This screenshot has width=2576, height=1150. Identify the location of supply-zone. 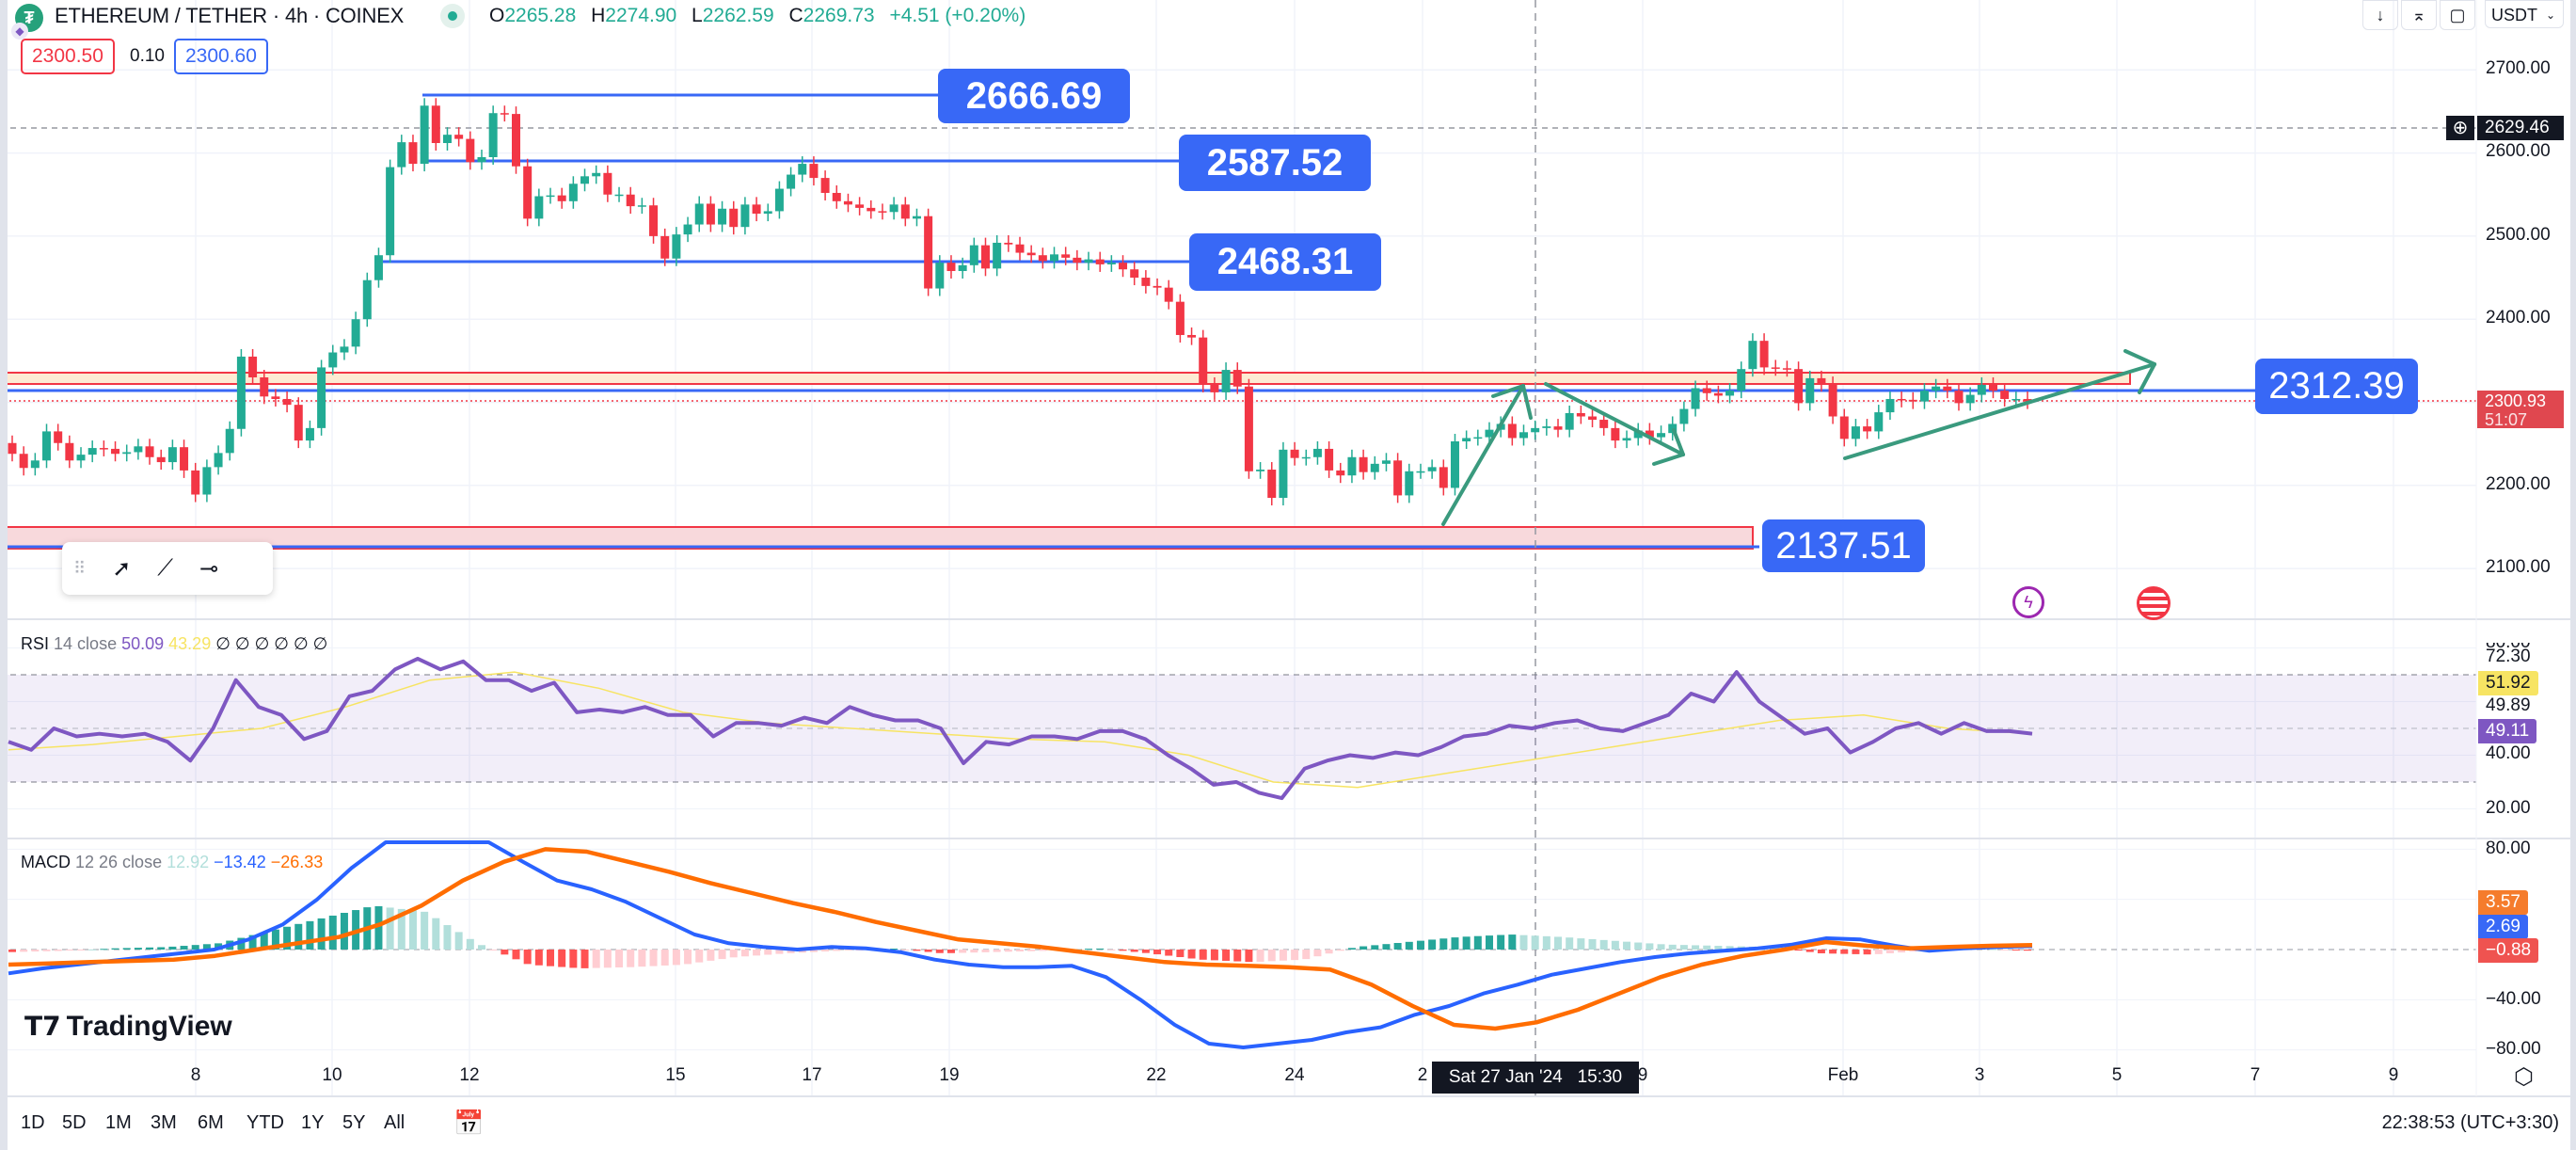
(1065, 378).